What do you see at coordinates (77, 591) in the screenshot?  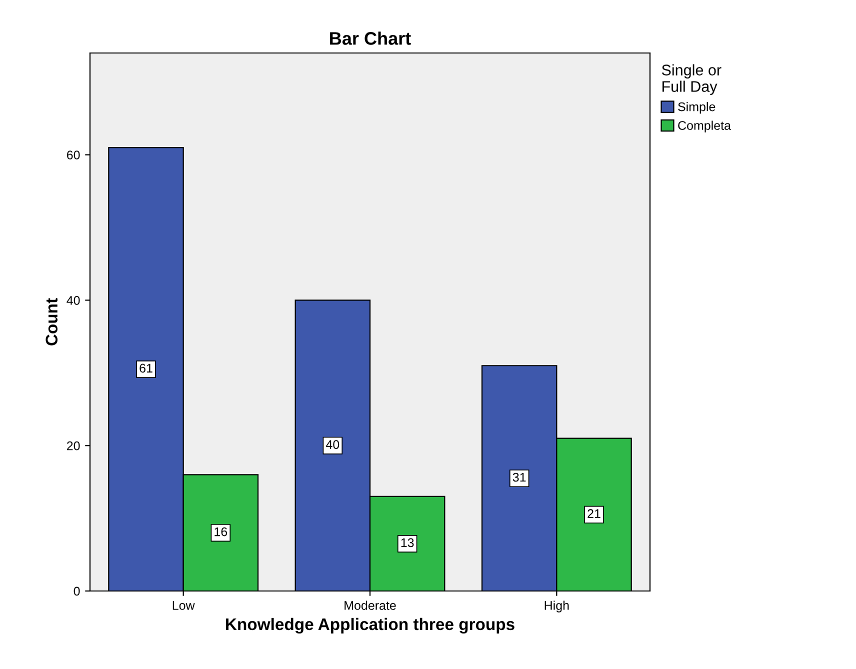 I see `y-tick-label: 0` at bounding box center [77, 591].